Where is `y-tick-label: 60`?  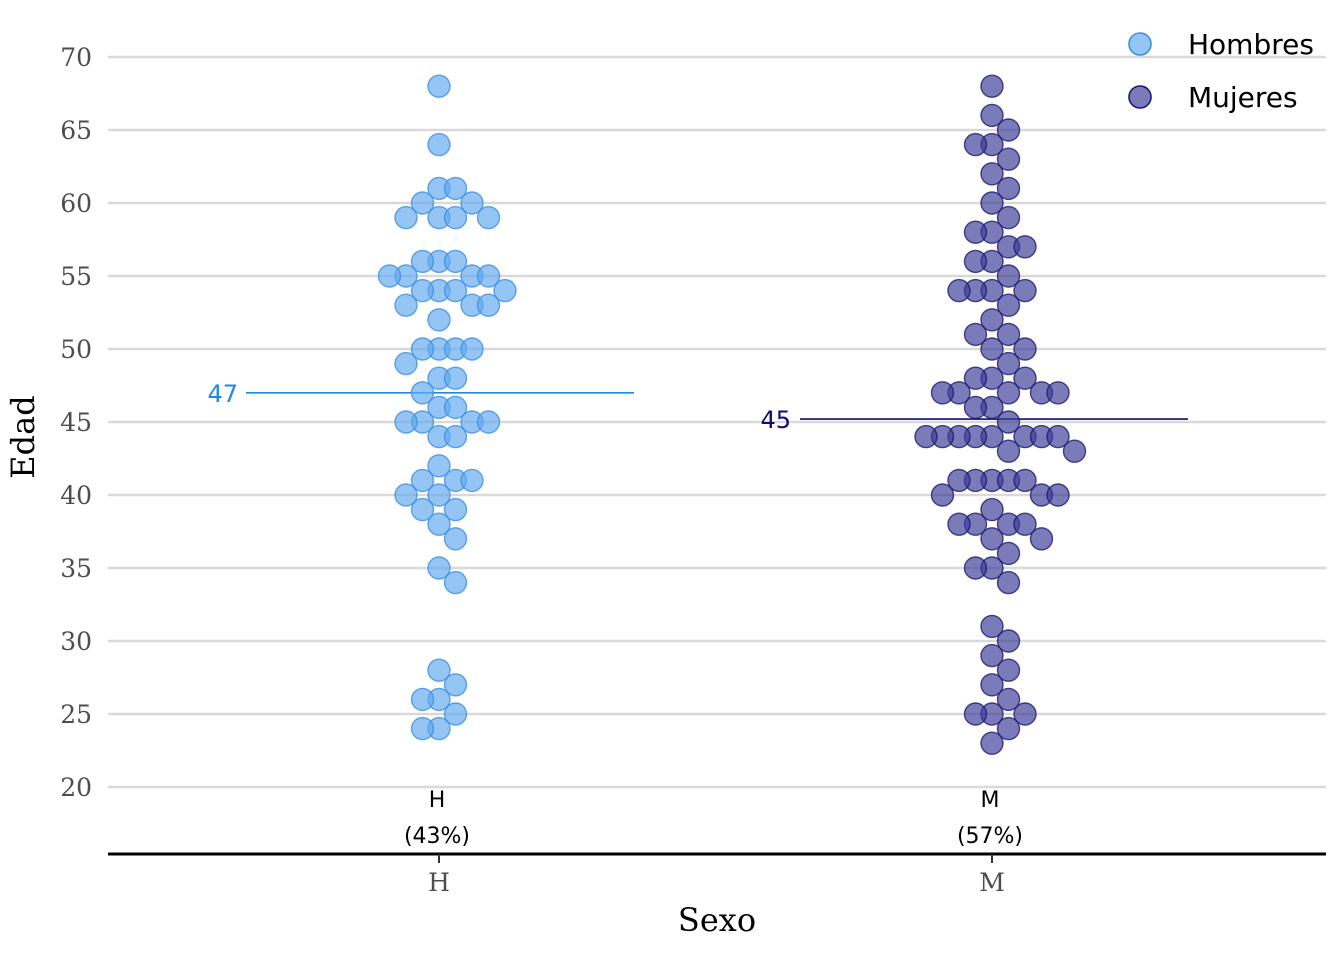 y-tick-label: 60 is located at coordinates (76, 203).